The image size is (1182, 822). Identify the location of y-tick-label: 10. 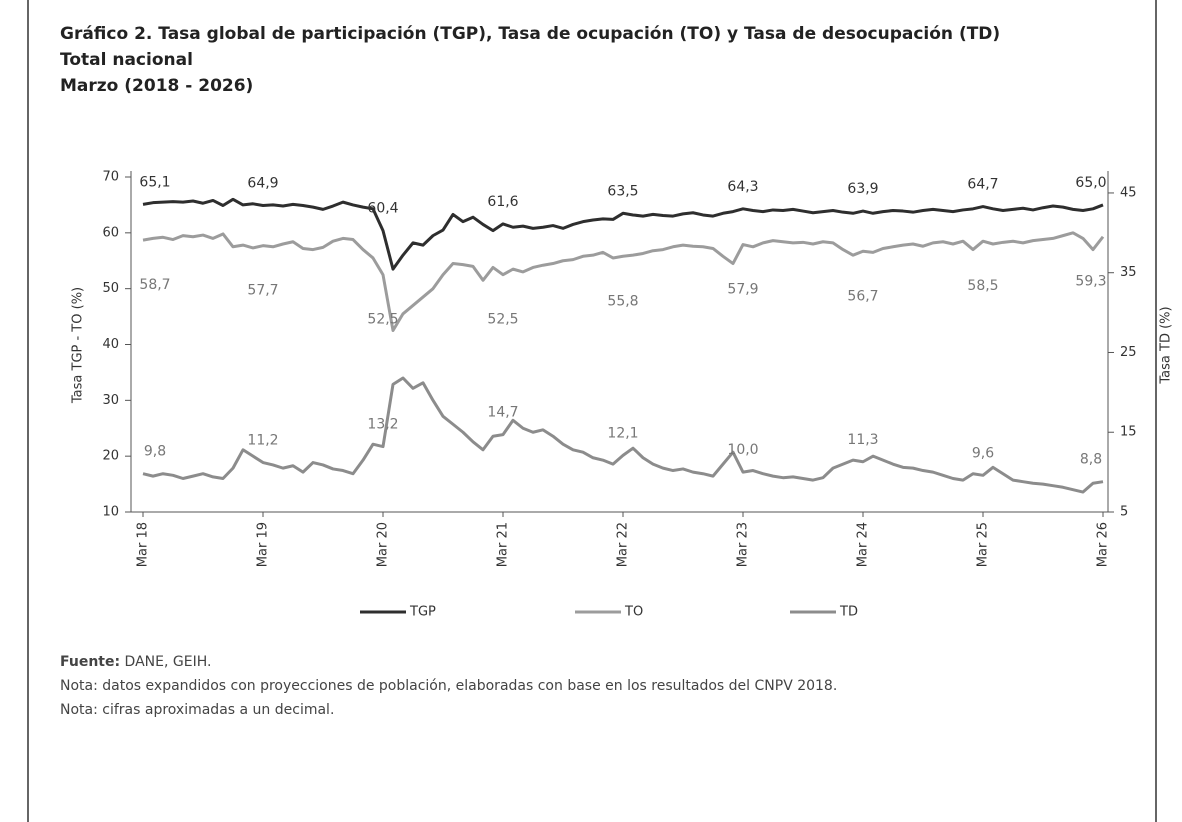
(110, 512).